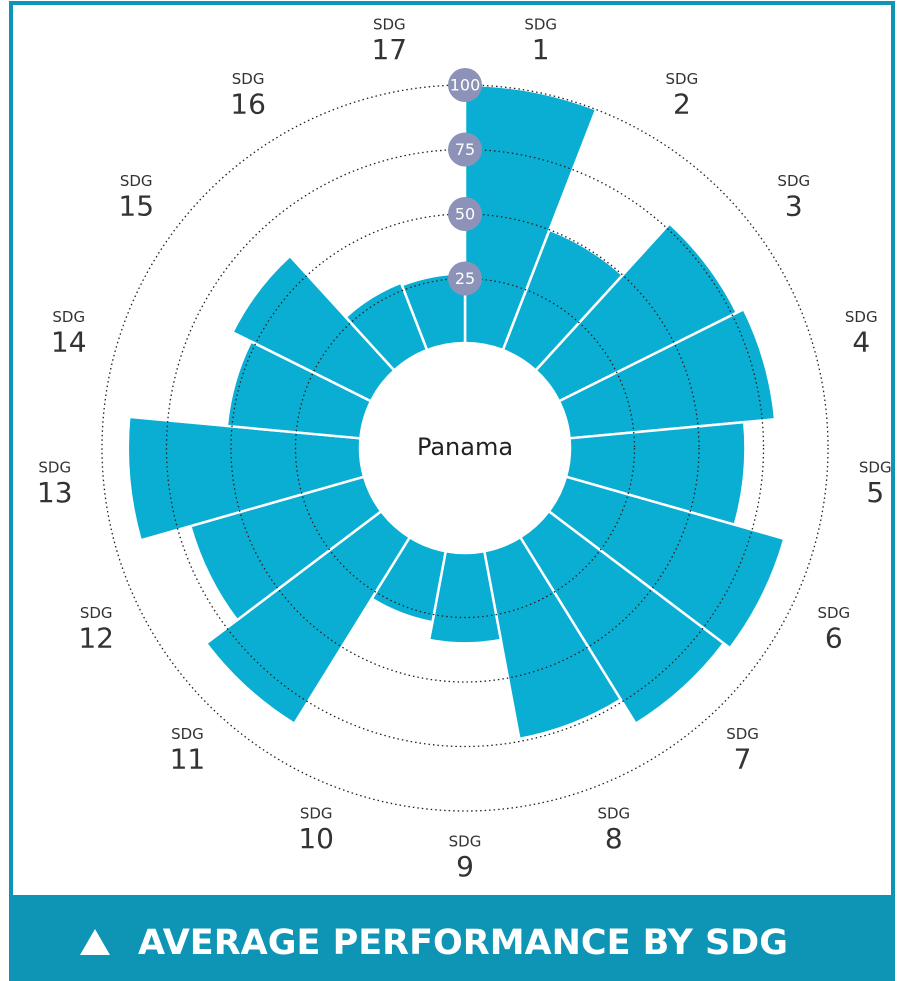  What do you see at coordinates (389, 49) in the screenshot?
I see `category-label: 17` at bounding box center [389, 49].